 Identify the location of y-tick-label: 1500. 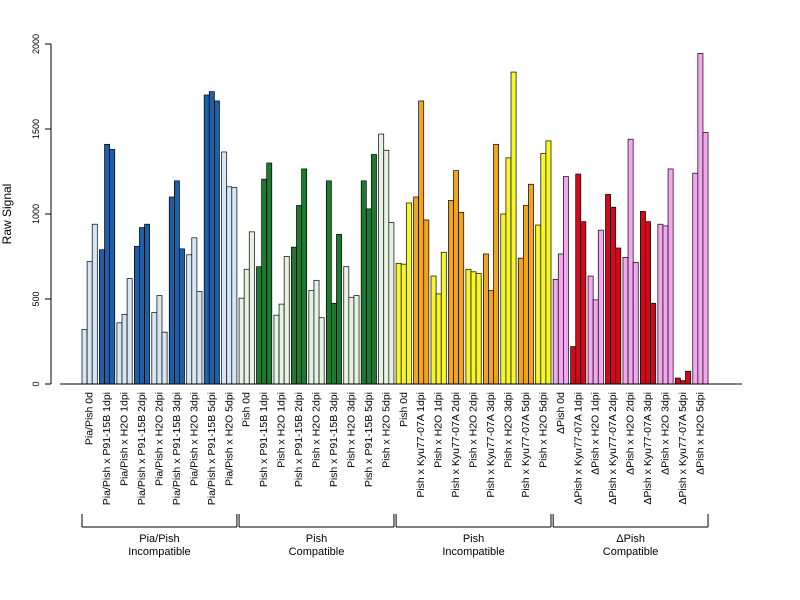
(36, 129).